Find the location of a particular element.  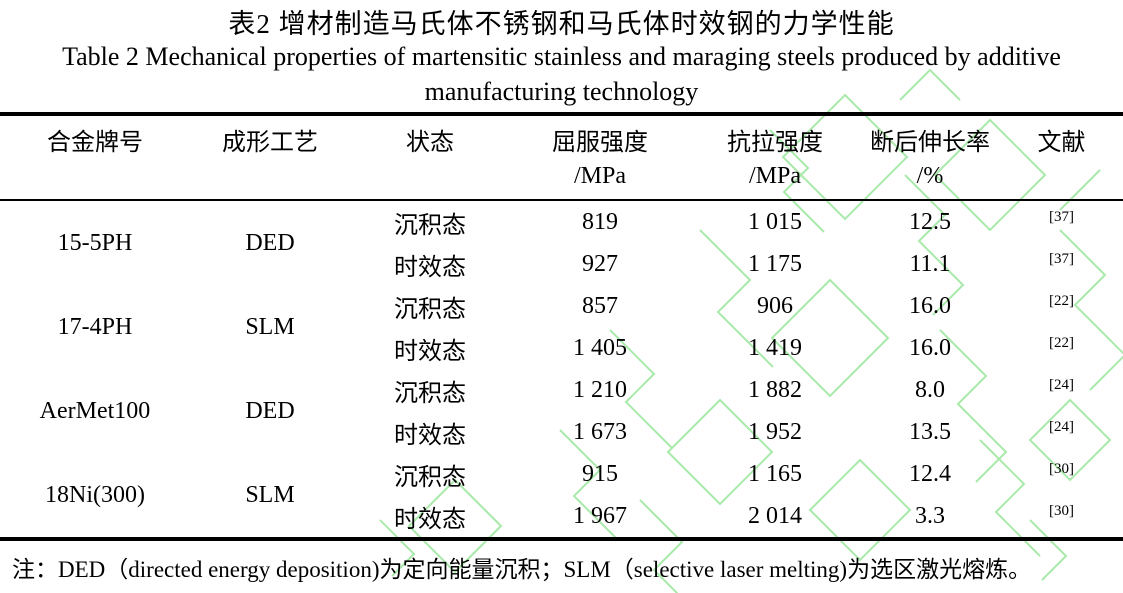

col-header-elongation: 断后伸长率 /% is located at coordinates (930, 159).